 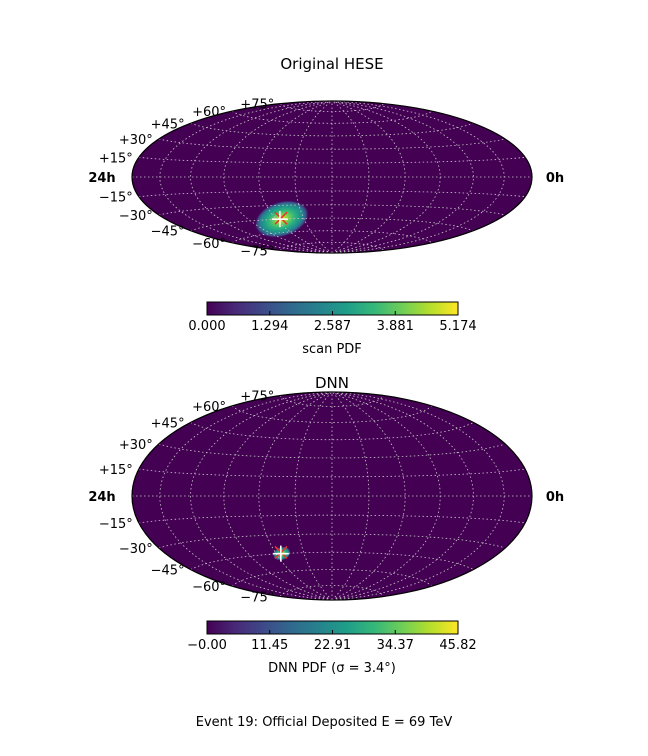 What do you see at coordinates (457, 645) in the screenshot?
I see `colorbar-tick-label: 45.82` at bounding box center [457, 645].